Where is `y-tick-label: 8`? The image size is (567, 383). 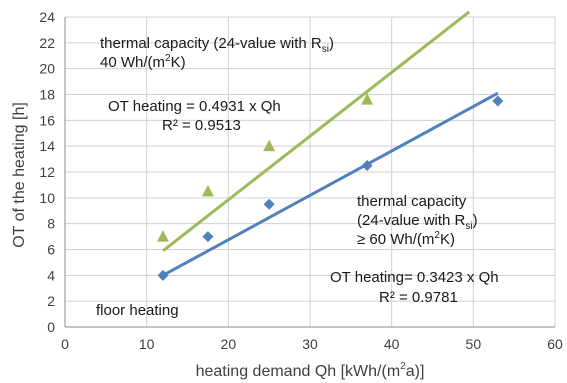 y-tick-label: 8 is located at coordinates (51, 224).